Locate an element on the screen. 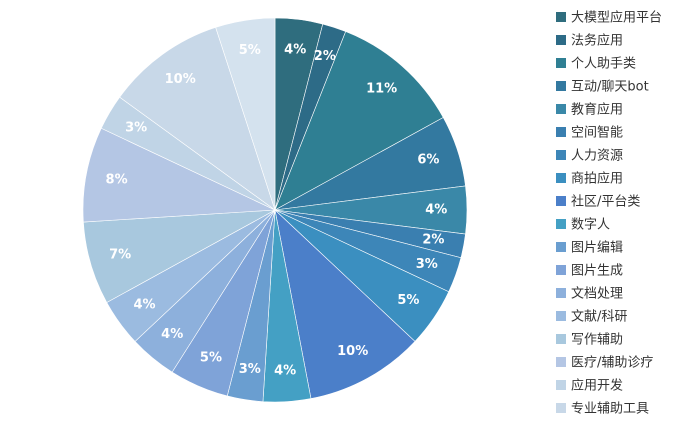 Image resolution: width=690 pixels, height=421 pixels. legend-label: 社区/平台类 is located at coordinates (605, 202).